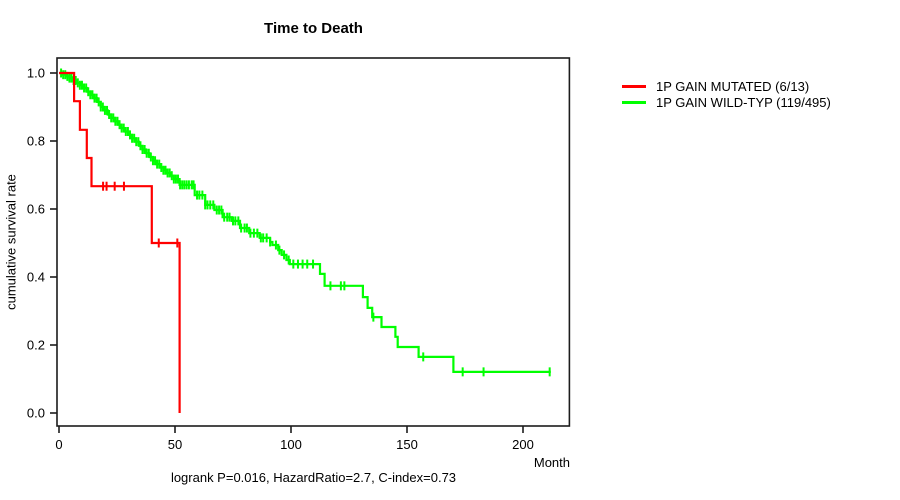  What do you see at coordinates (36, 73) in the screenshot?
I see `y-axis-tick-label: 1.0` at bounding box center [36, 73].